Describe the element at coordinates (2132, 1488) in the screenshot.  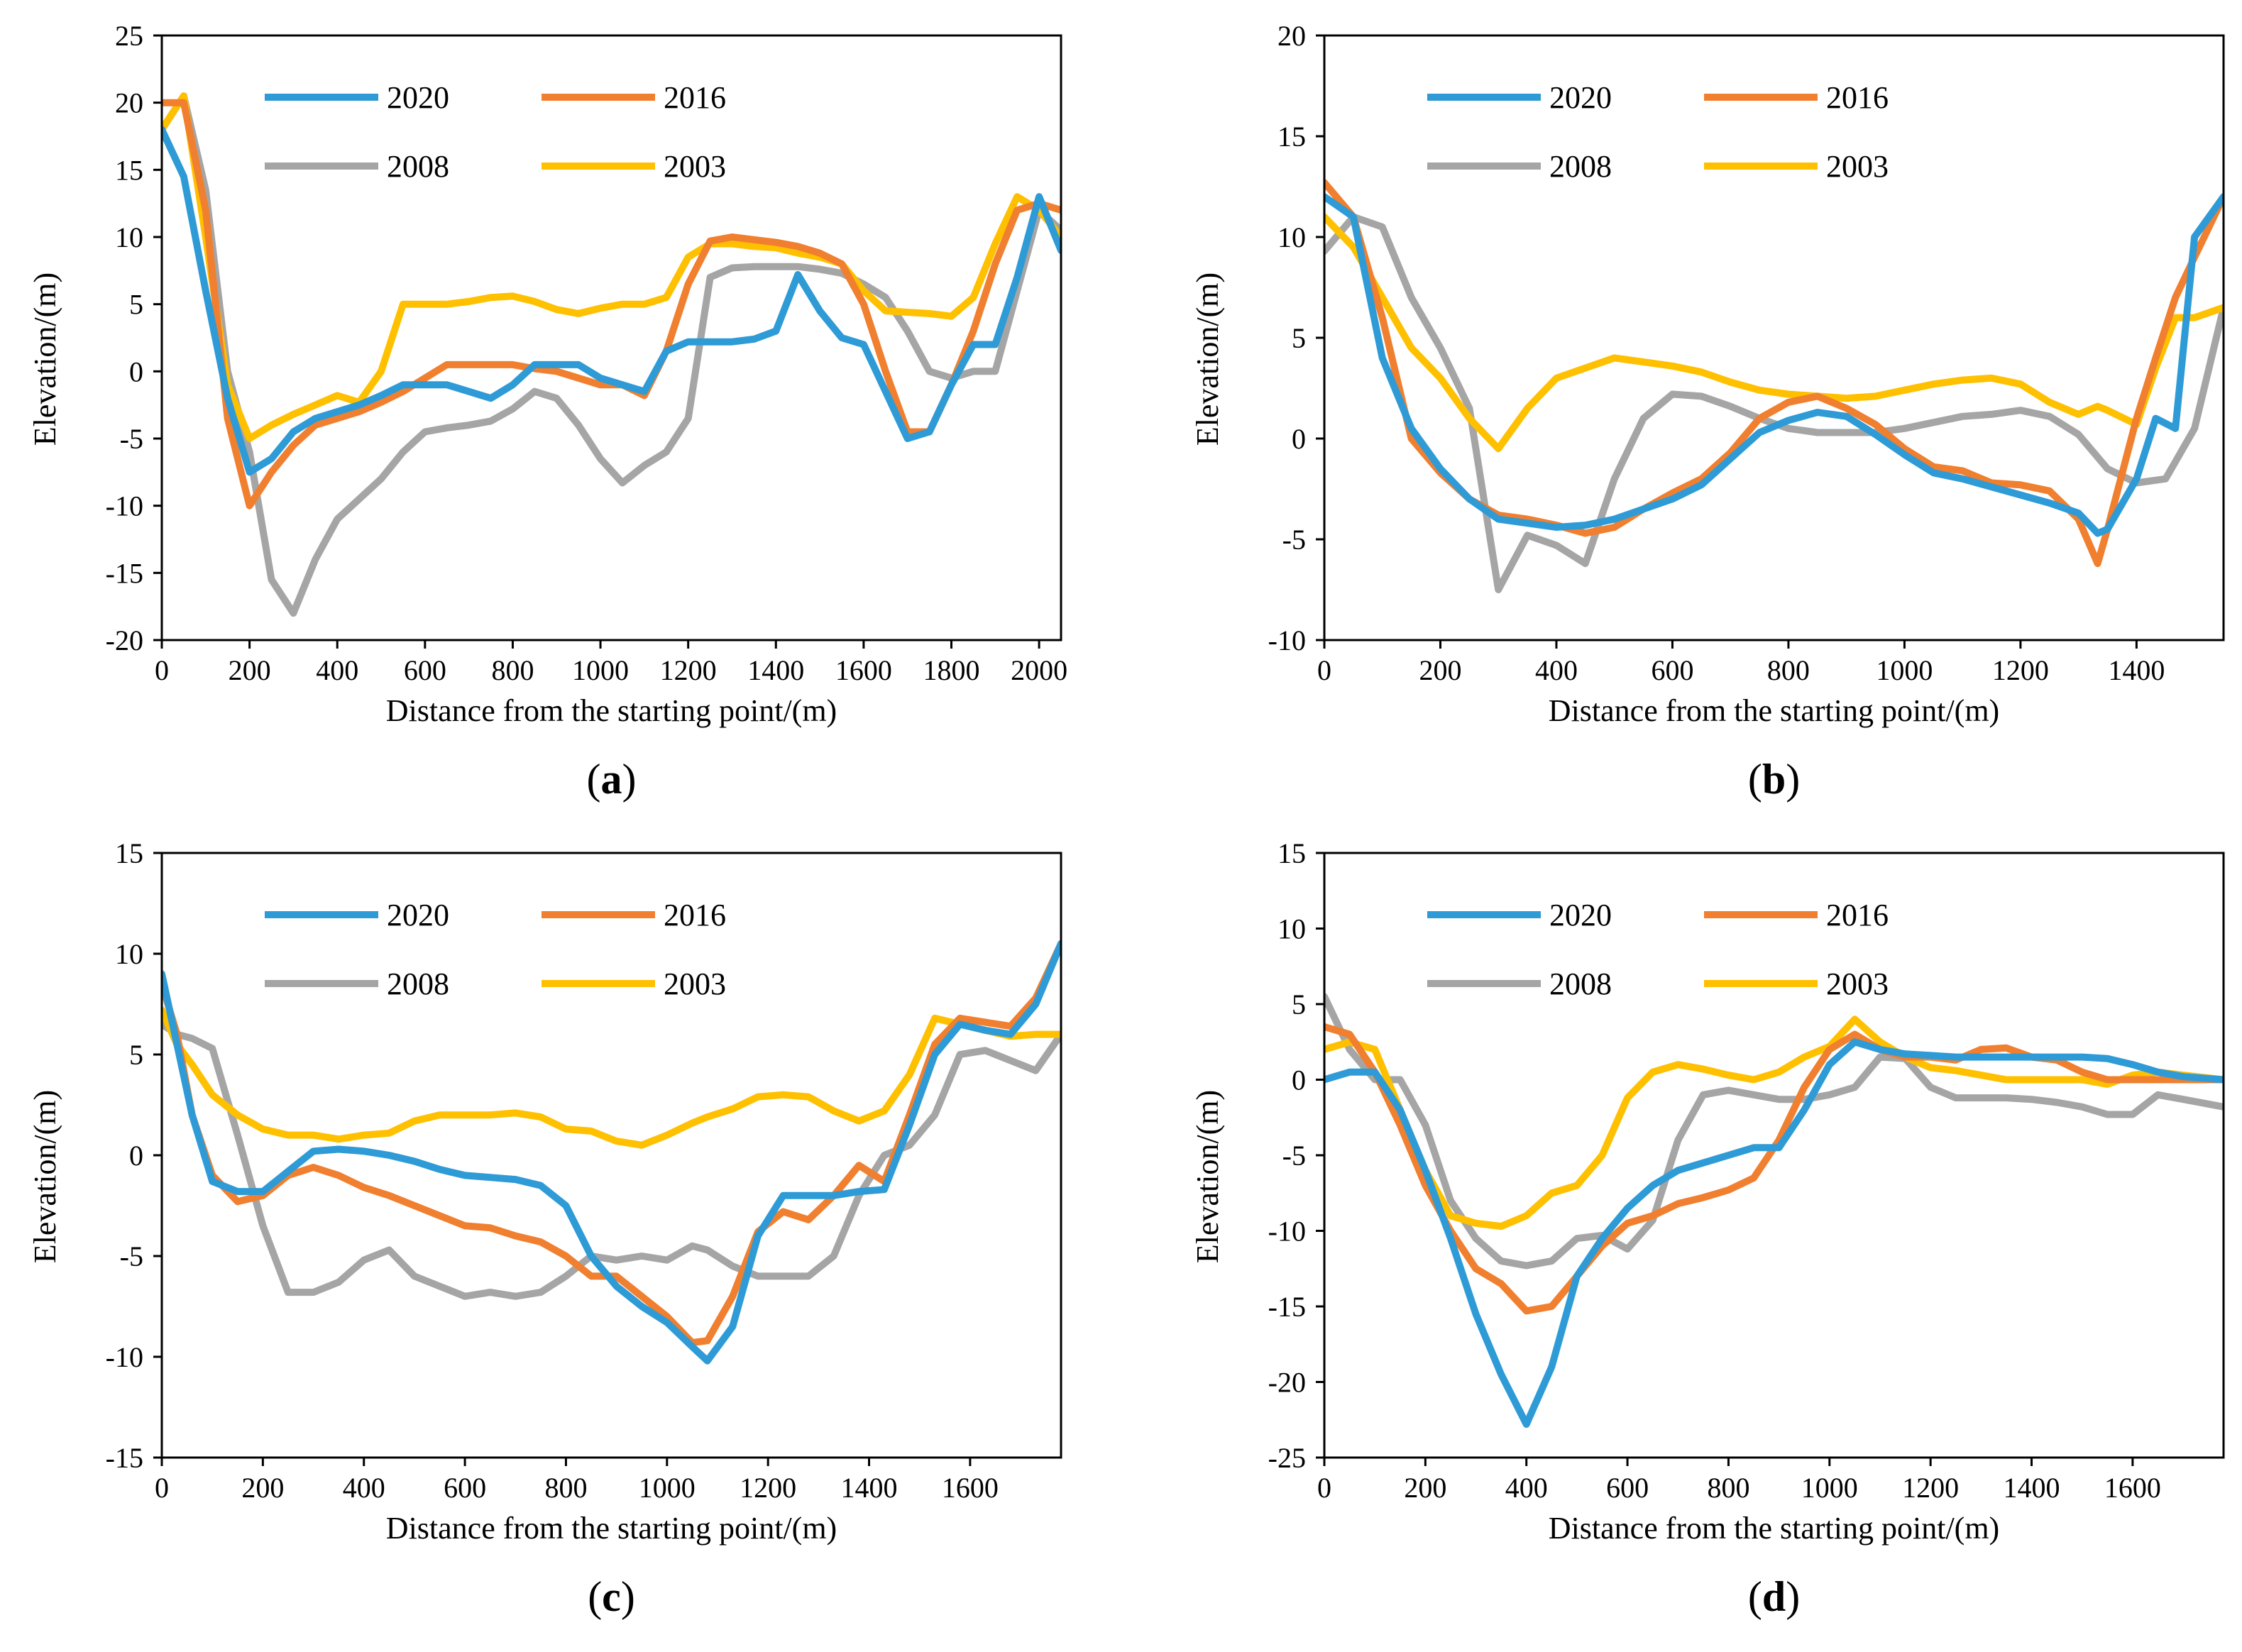
I see `x-tick-label: 1600` at that location.